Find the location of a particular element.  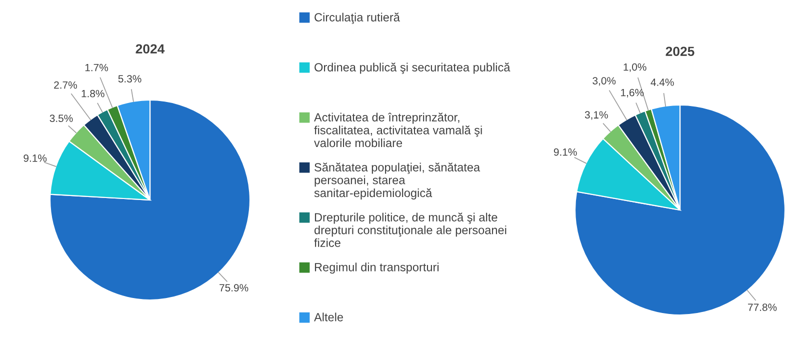

data-label: 77.8% is located at coordinates (762, 307).